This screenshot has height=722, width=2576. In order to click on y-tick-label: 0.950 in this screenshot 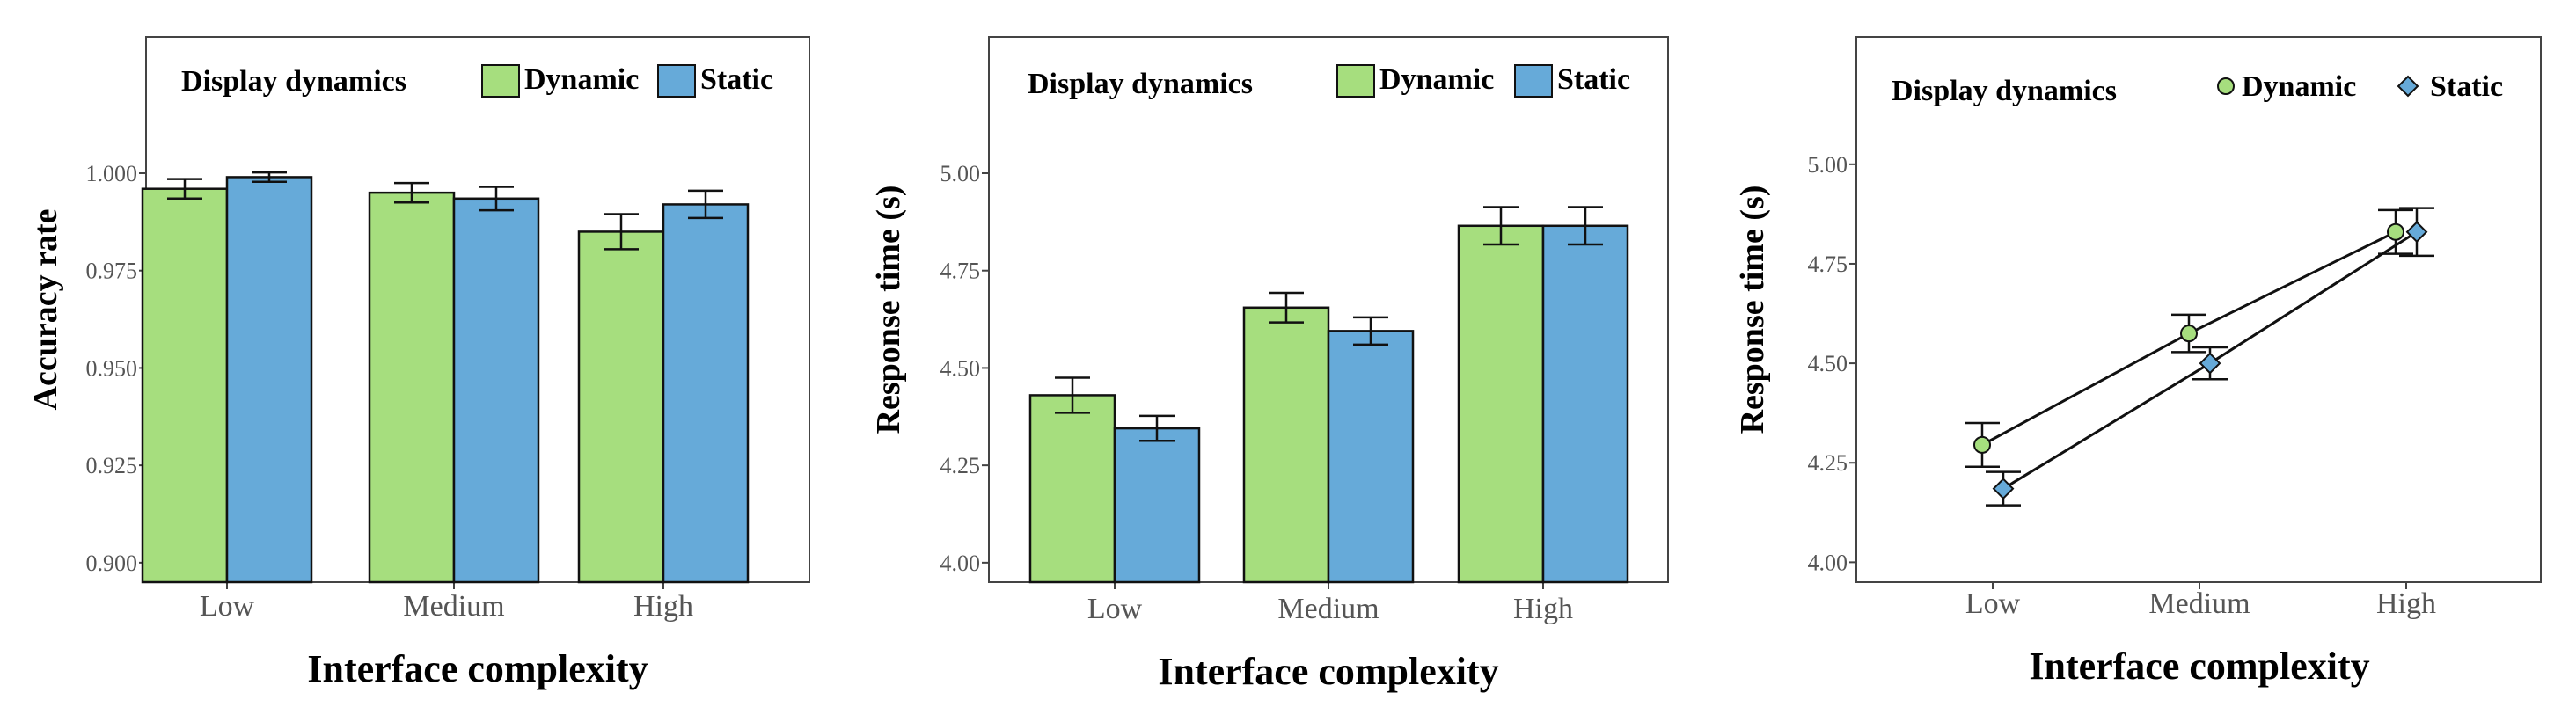, I will do `click(112, 368)`.